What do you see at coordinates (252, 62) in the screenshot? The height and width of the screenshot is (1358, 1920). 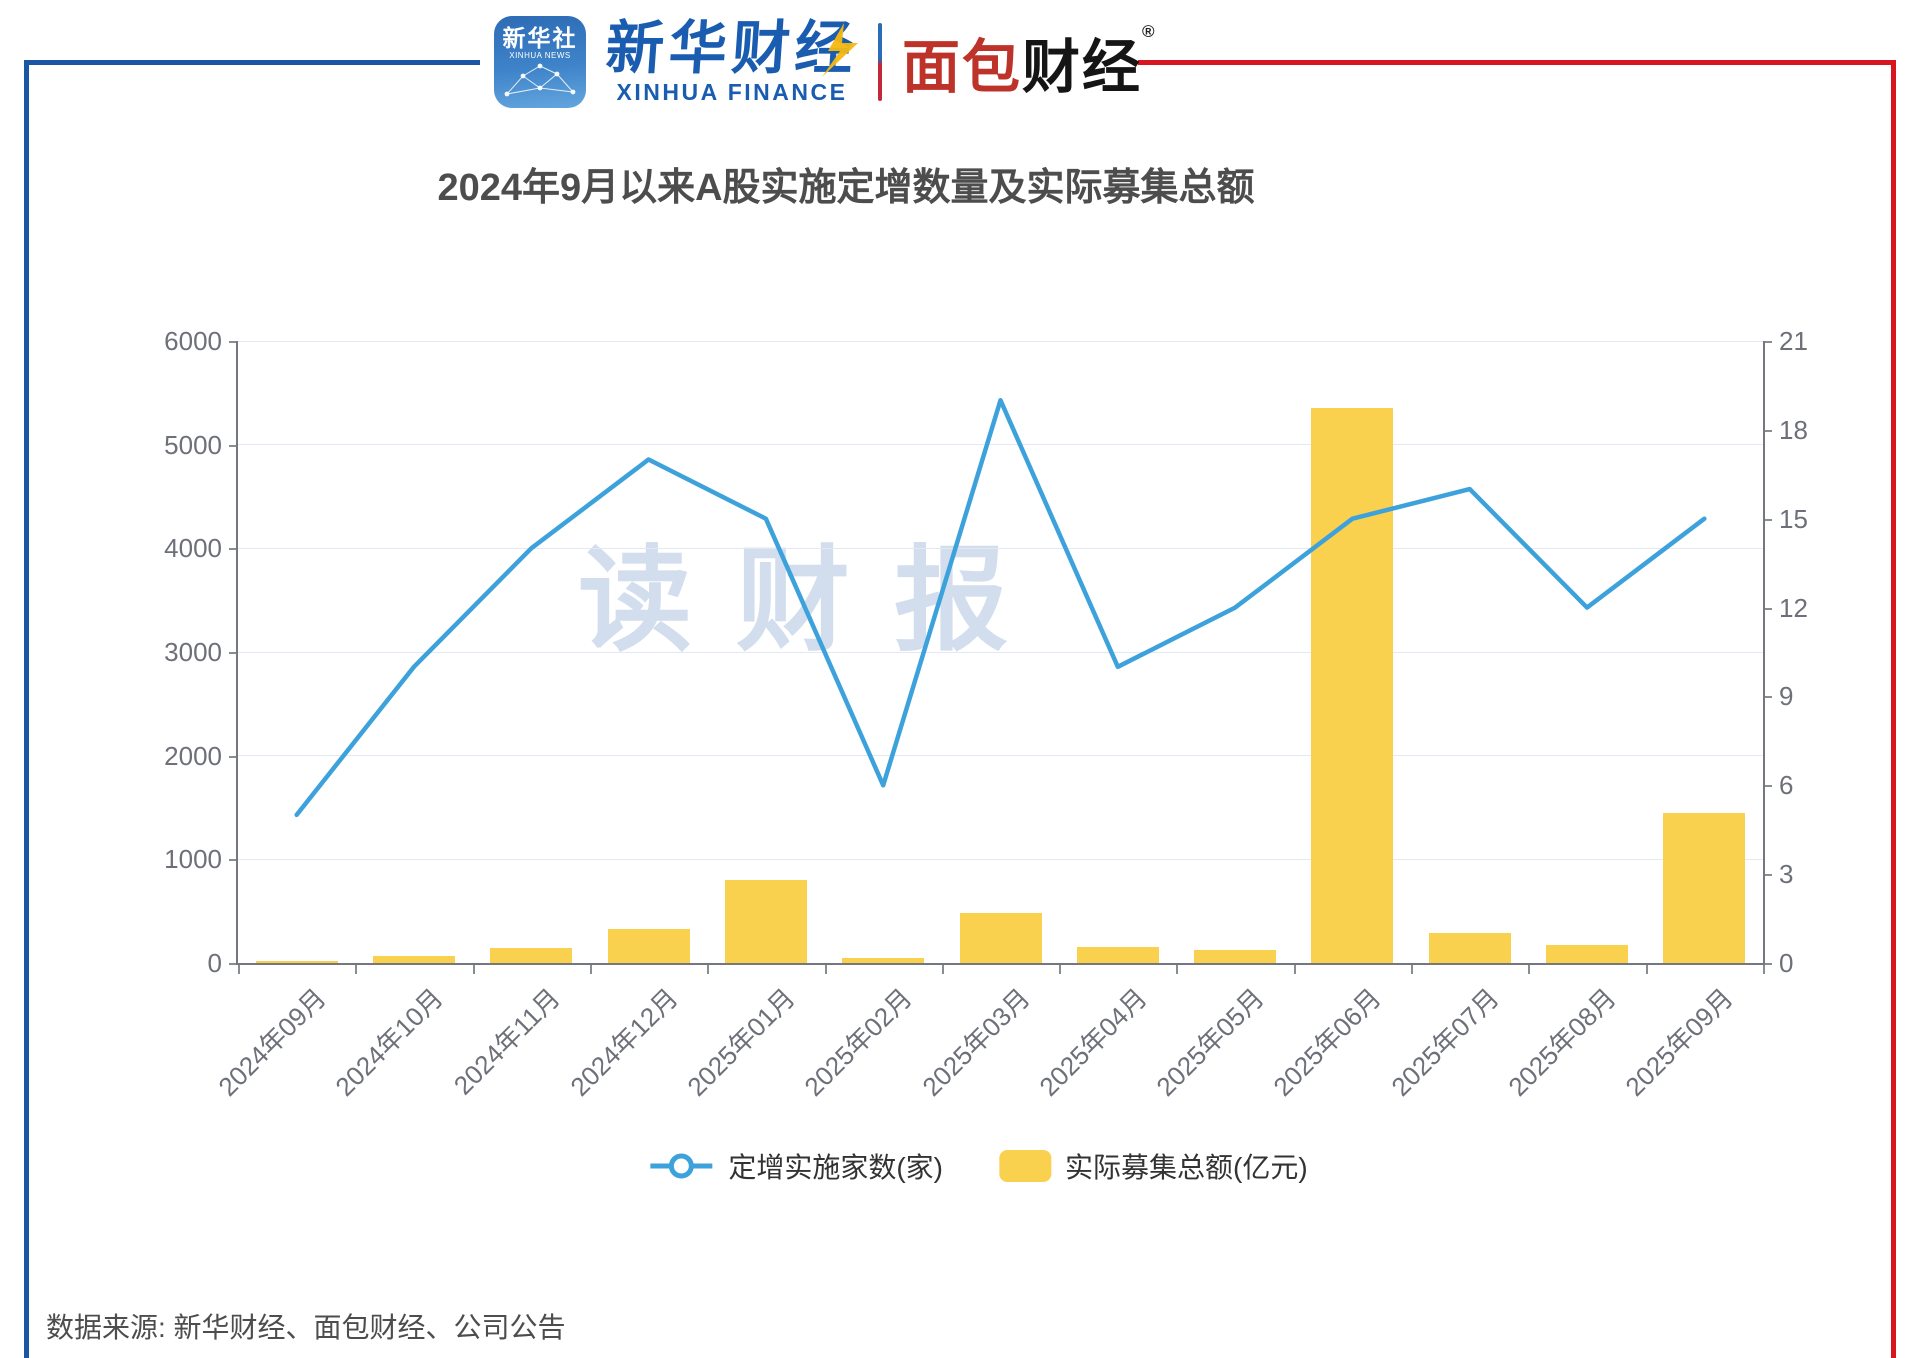 I see `header-blue-line` at bounding box center [252, 62].